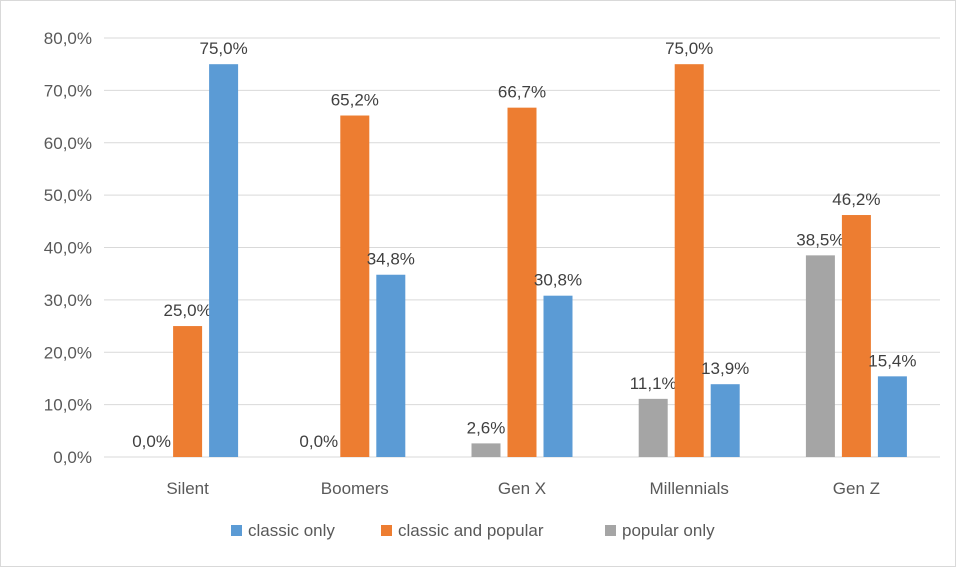 The width and height of the screenshot is (956, 567). Describe the element at coordinates (391, 259) in the screenshot. I see `data-label: 34,8%` at that location.